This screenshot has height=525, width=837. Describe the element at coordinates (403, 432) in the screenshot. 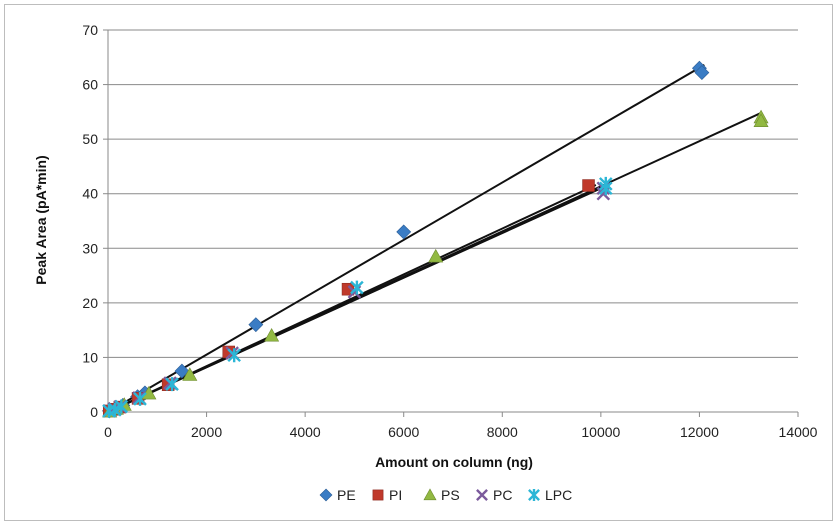

I see `x-tick-label: 6000` at that location.